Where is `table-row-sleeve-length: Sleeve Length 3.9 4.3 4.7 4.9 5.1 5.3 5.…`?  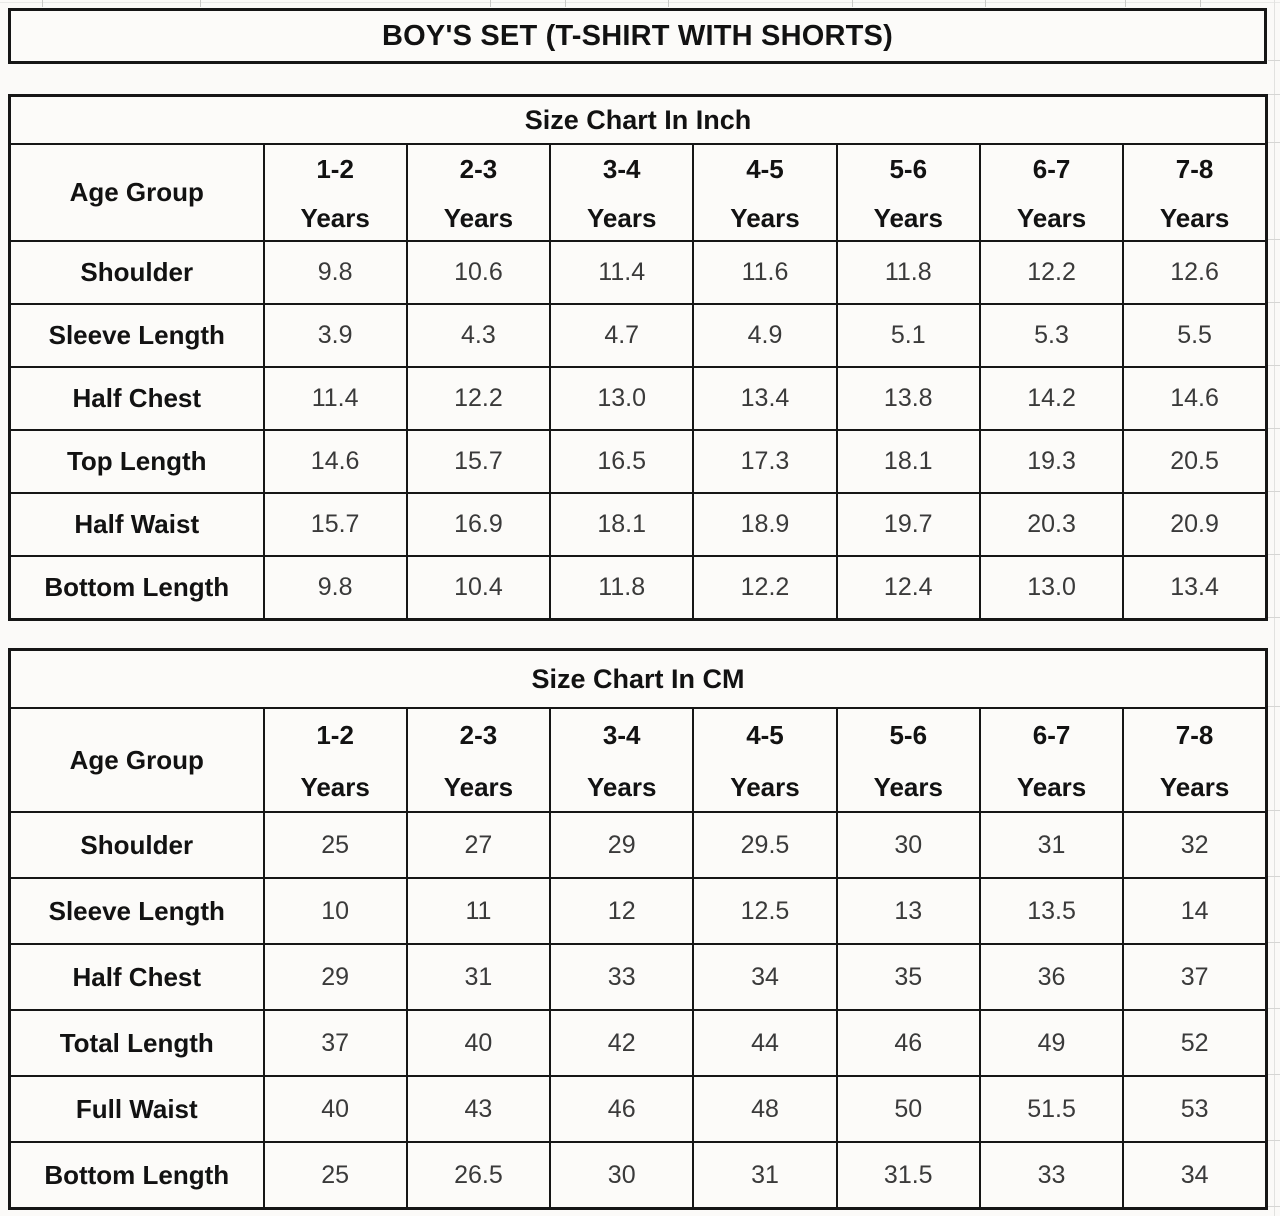 table-row-sleeve-length: Sleeve Length 3.9 4.3 4.7 4.9 5.1 5.3 5.… is located at coordinates (638, 335).